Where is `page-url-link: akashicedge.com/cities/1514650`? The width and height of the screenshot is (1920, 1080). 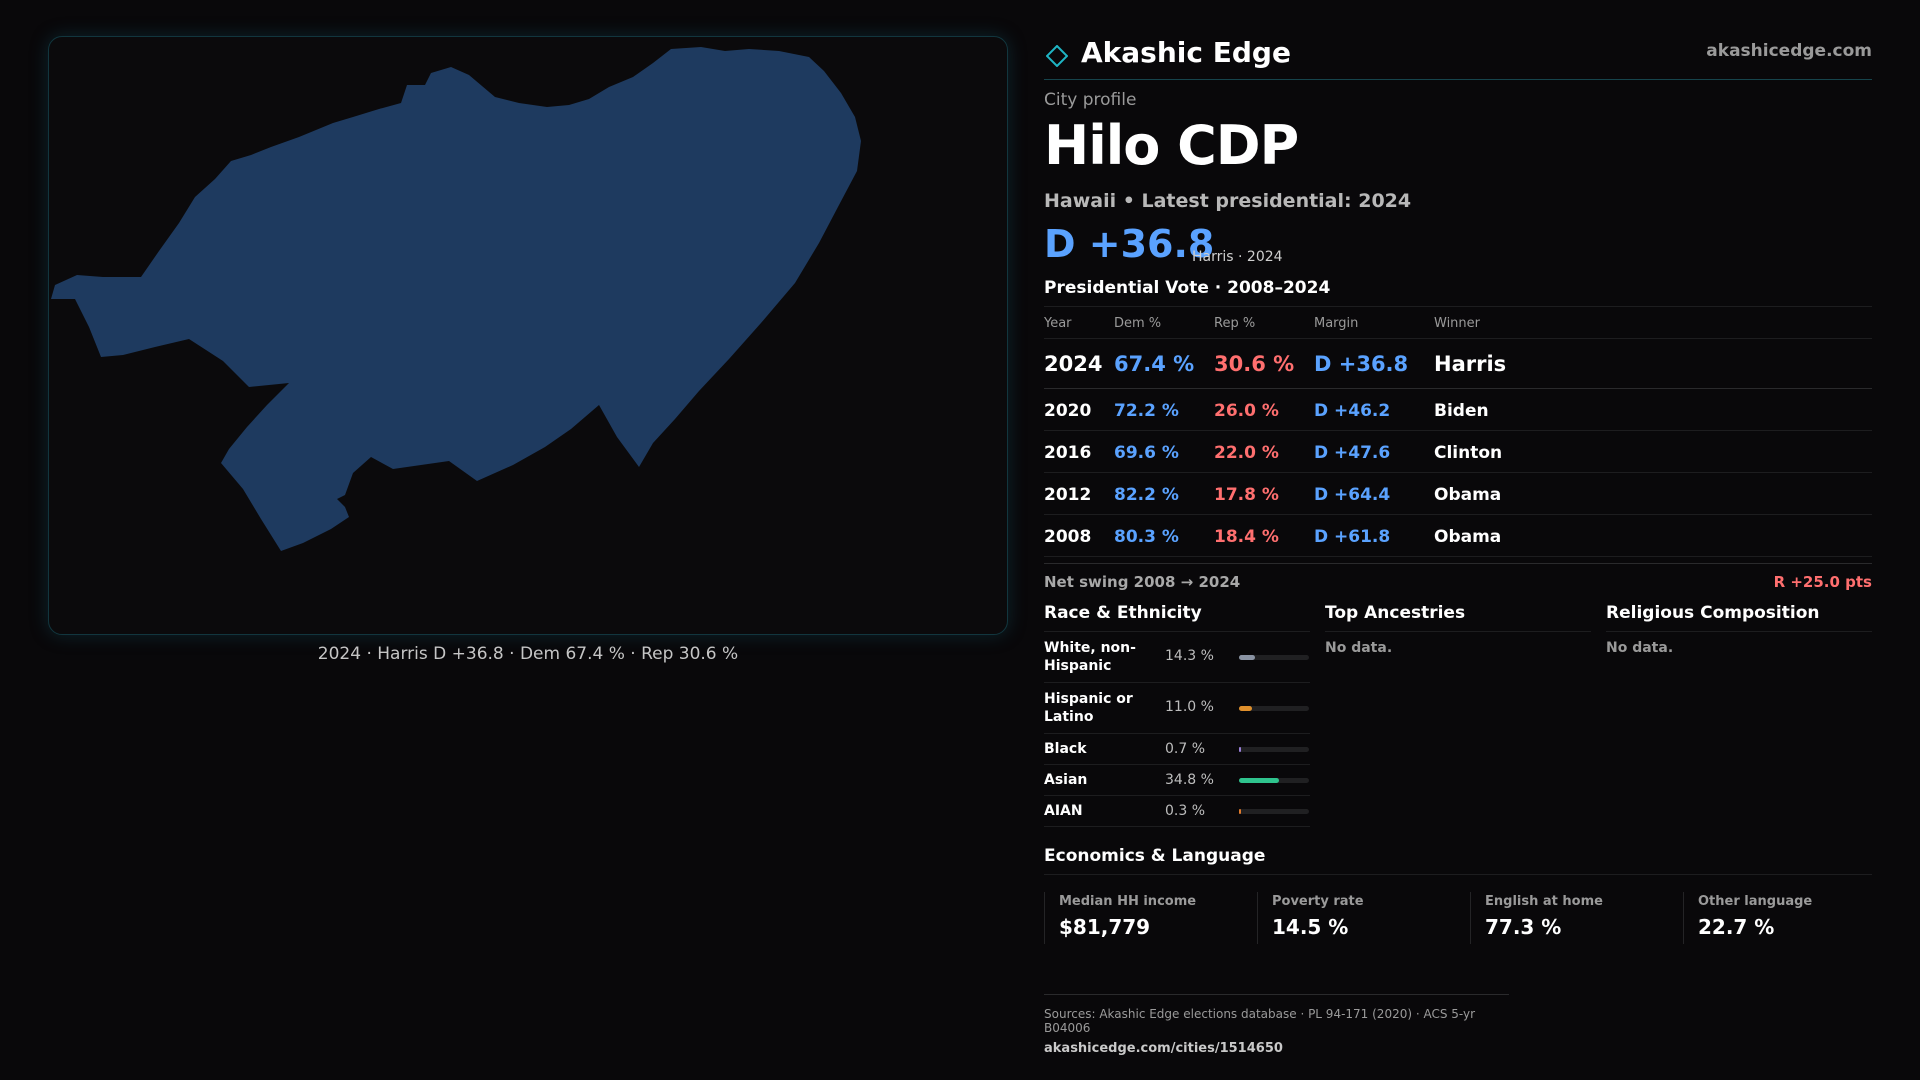
page-url-link: akashicedge.com/cities/1514650 is located at coordinates (1163, 1048).